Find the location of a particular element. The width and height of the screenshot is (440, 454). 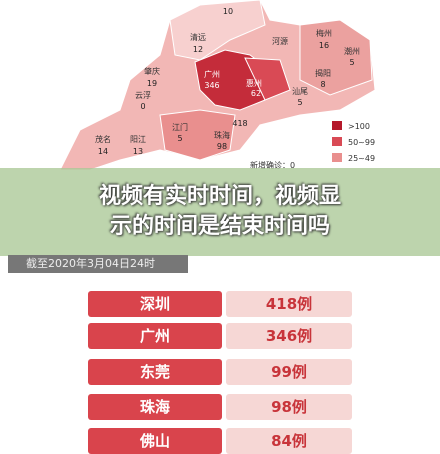

region-name: 肇庆 is located at coordinates (152, 71).